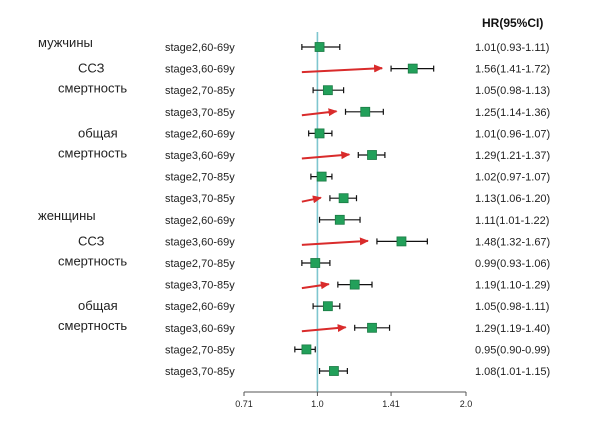 The height and width of the screenshot is (421, 600). I want to click on hr-ci-text: 0.99(0.93-1.06), so click(512, 264).